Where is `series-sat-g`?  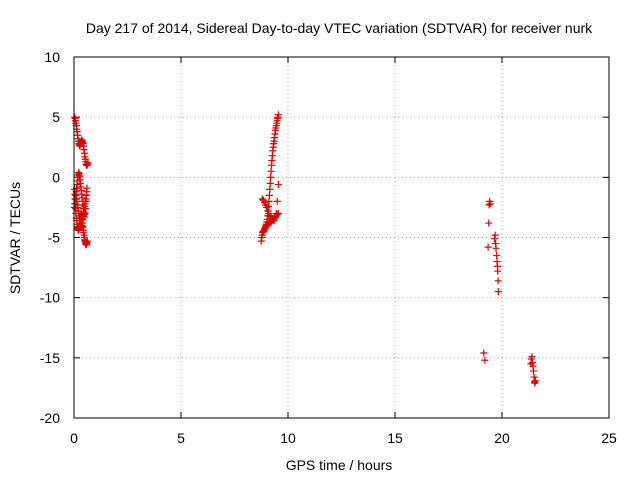
series-sat-g is located at coordinates (273, 219).